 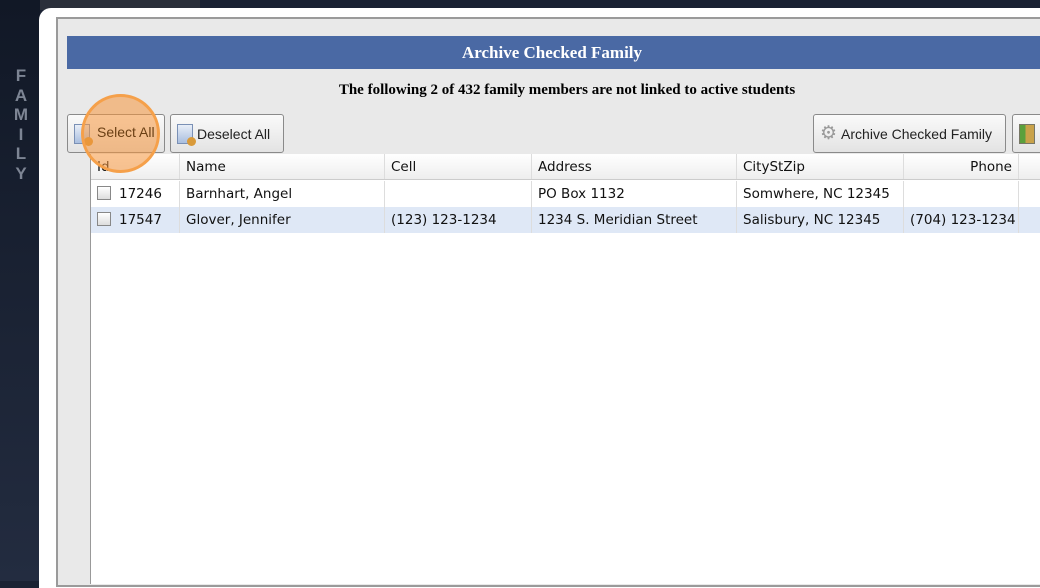 I want to click on col-address: Address, so click(x=634, y=166).